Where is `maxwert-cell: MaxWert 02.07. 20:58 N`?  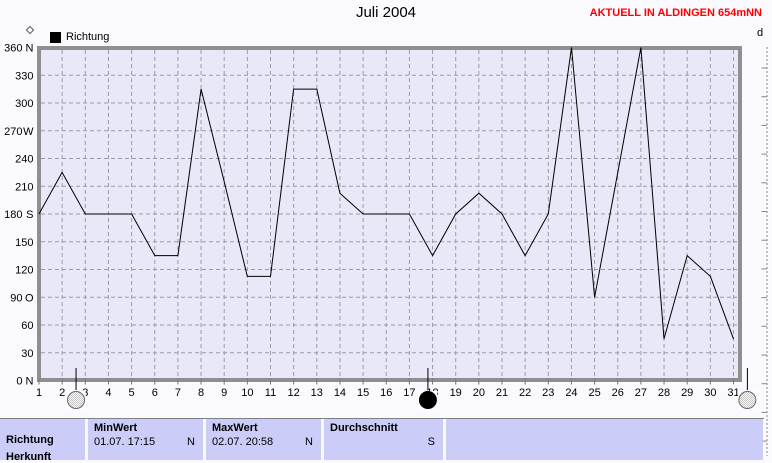
maxwert-cell: MaxWert 02.07. 20:58 N is located at coordinates (263, 439).